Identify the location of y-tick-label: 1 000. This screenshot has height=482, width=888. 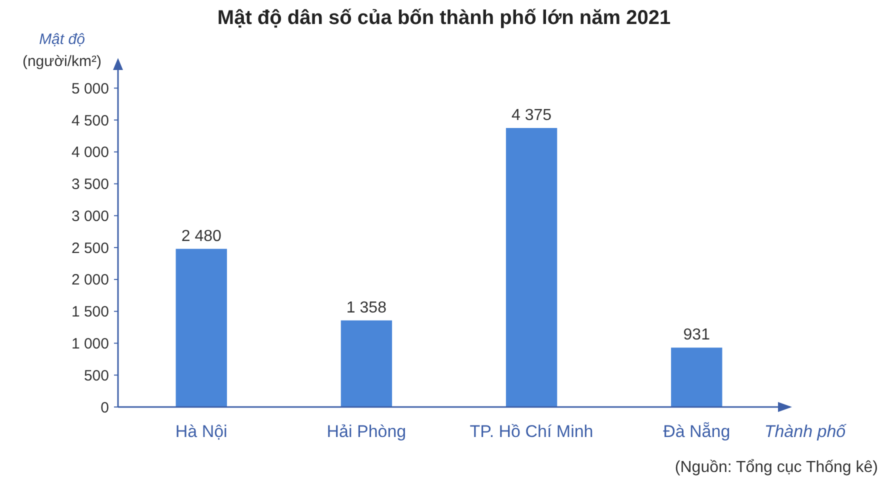
(90, 343).